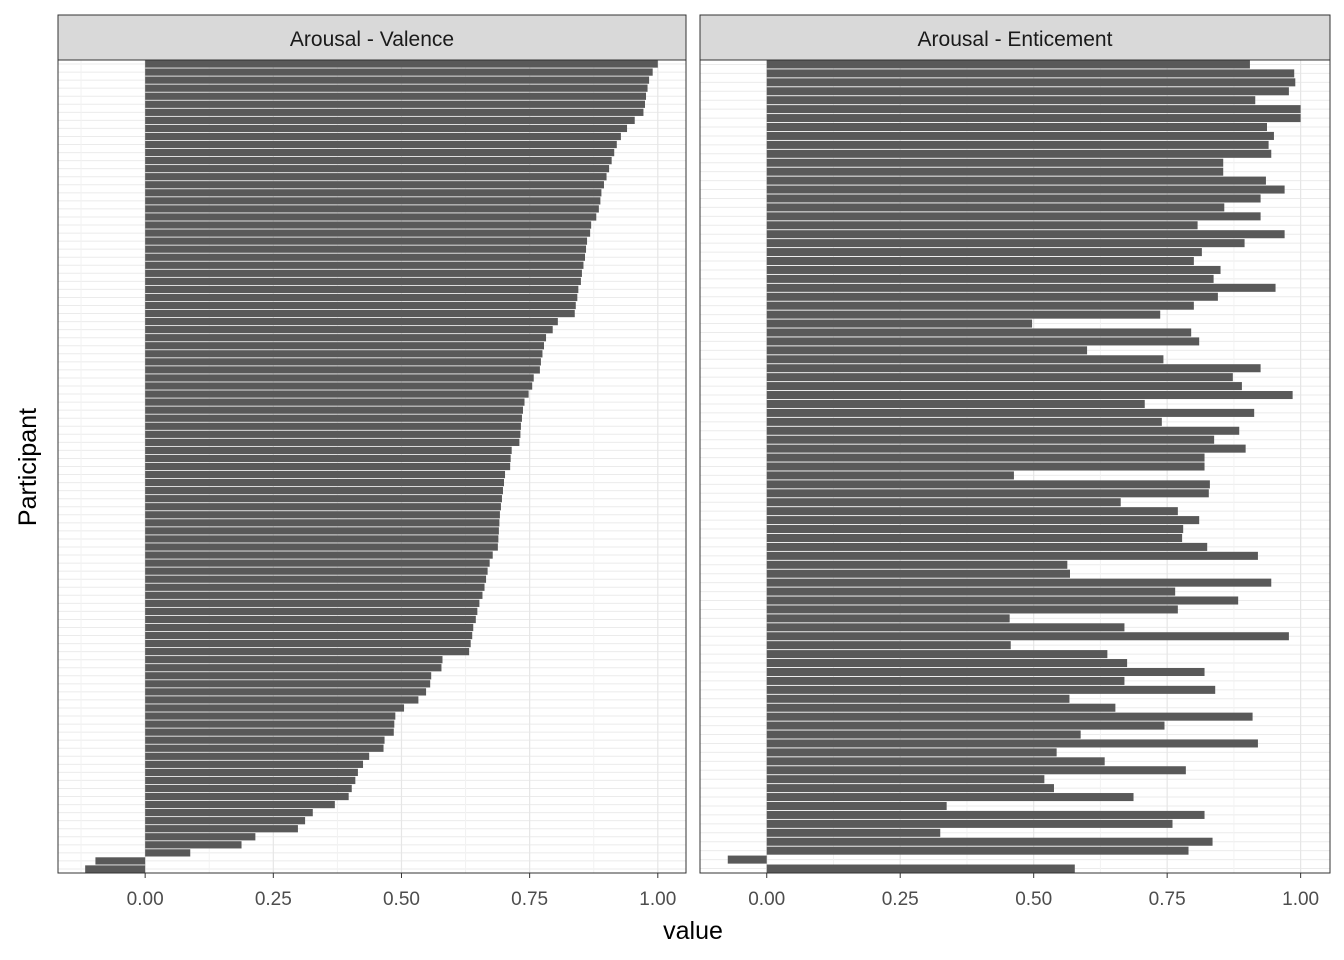  I want to click on facet-strip, so click(1015, 37).